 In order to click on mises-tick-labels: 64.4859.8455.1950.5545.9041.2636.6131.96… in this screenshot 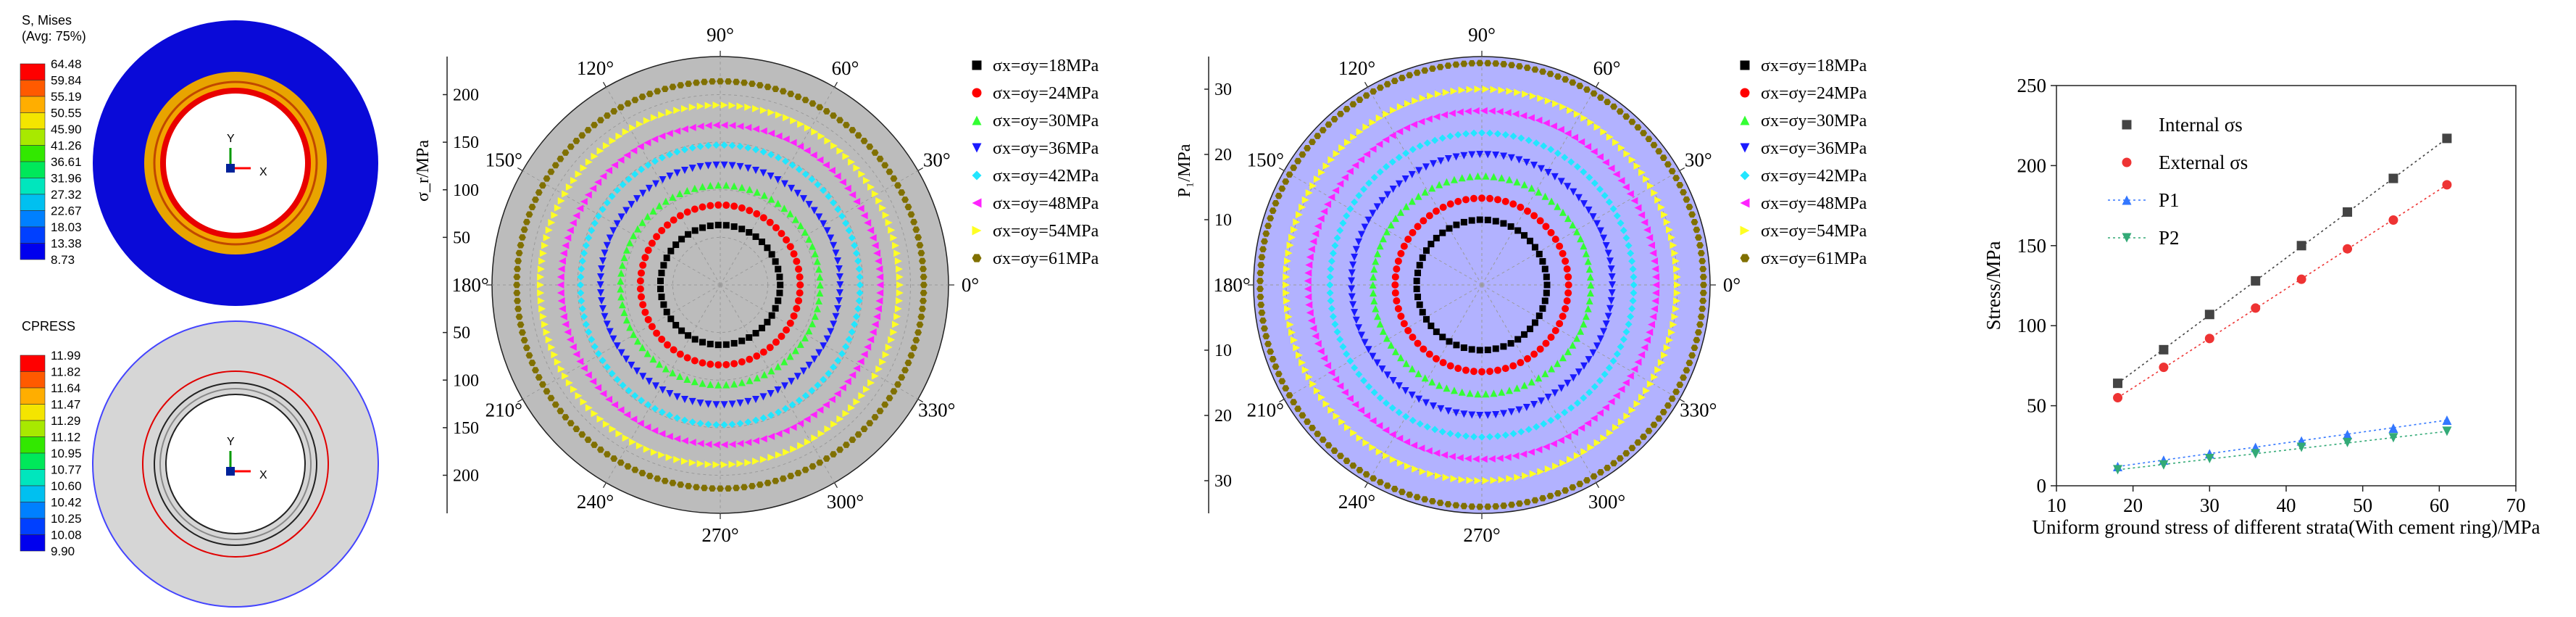, I will do `click(66, 162)`.